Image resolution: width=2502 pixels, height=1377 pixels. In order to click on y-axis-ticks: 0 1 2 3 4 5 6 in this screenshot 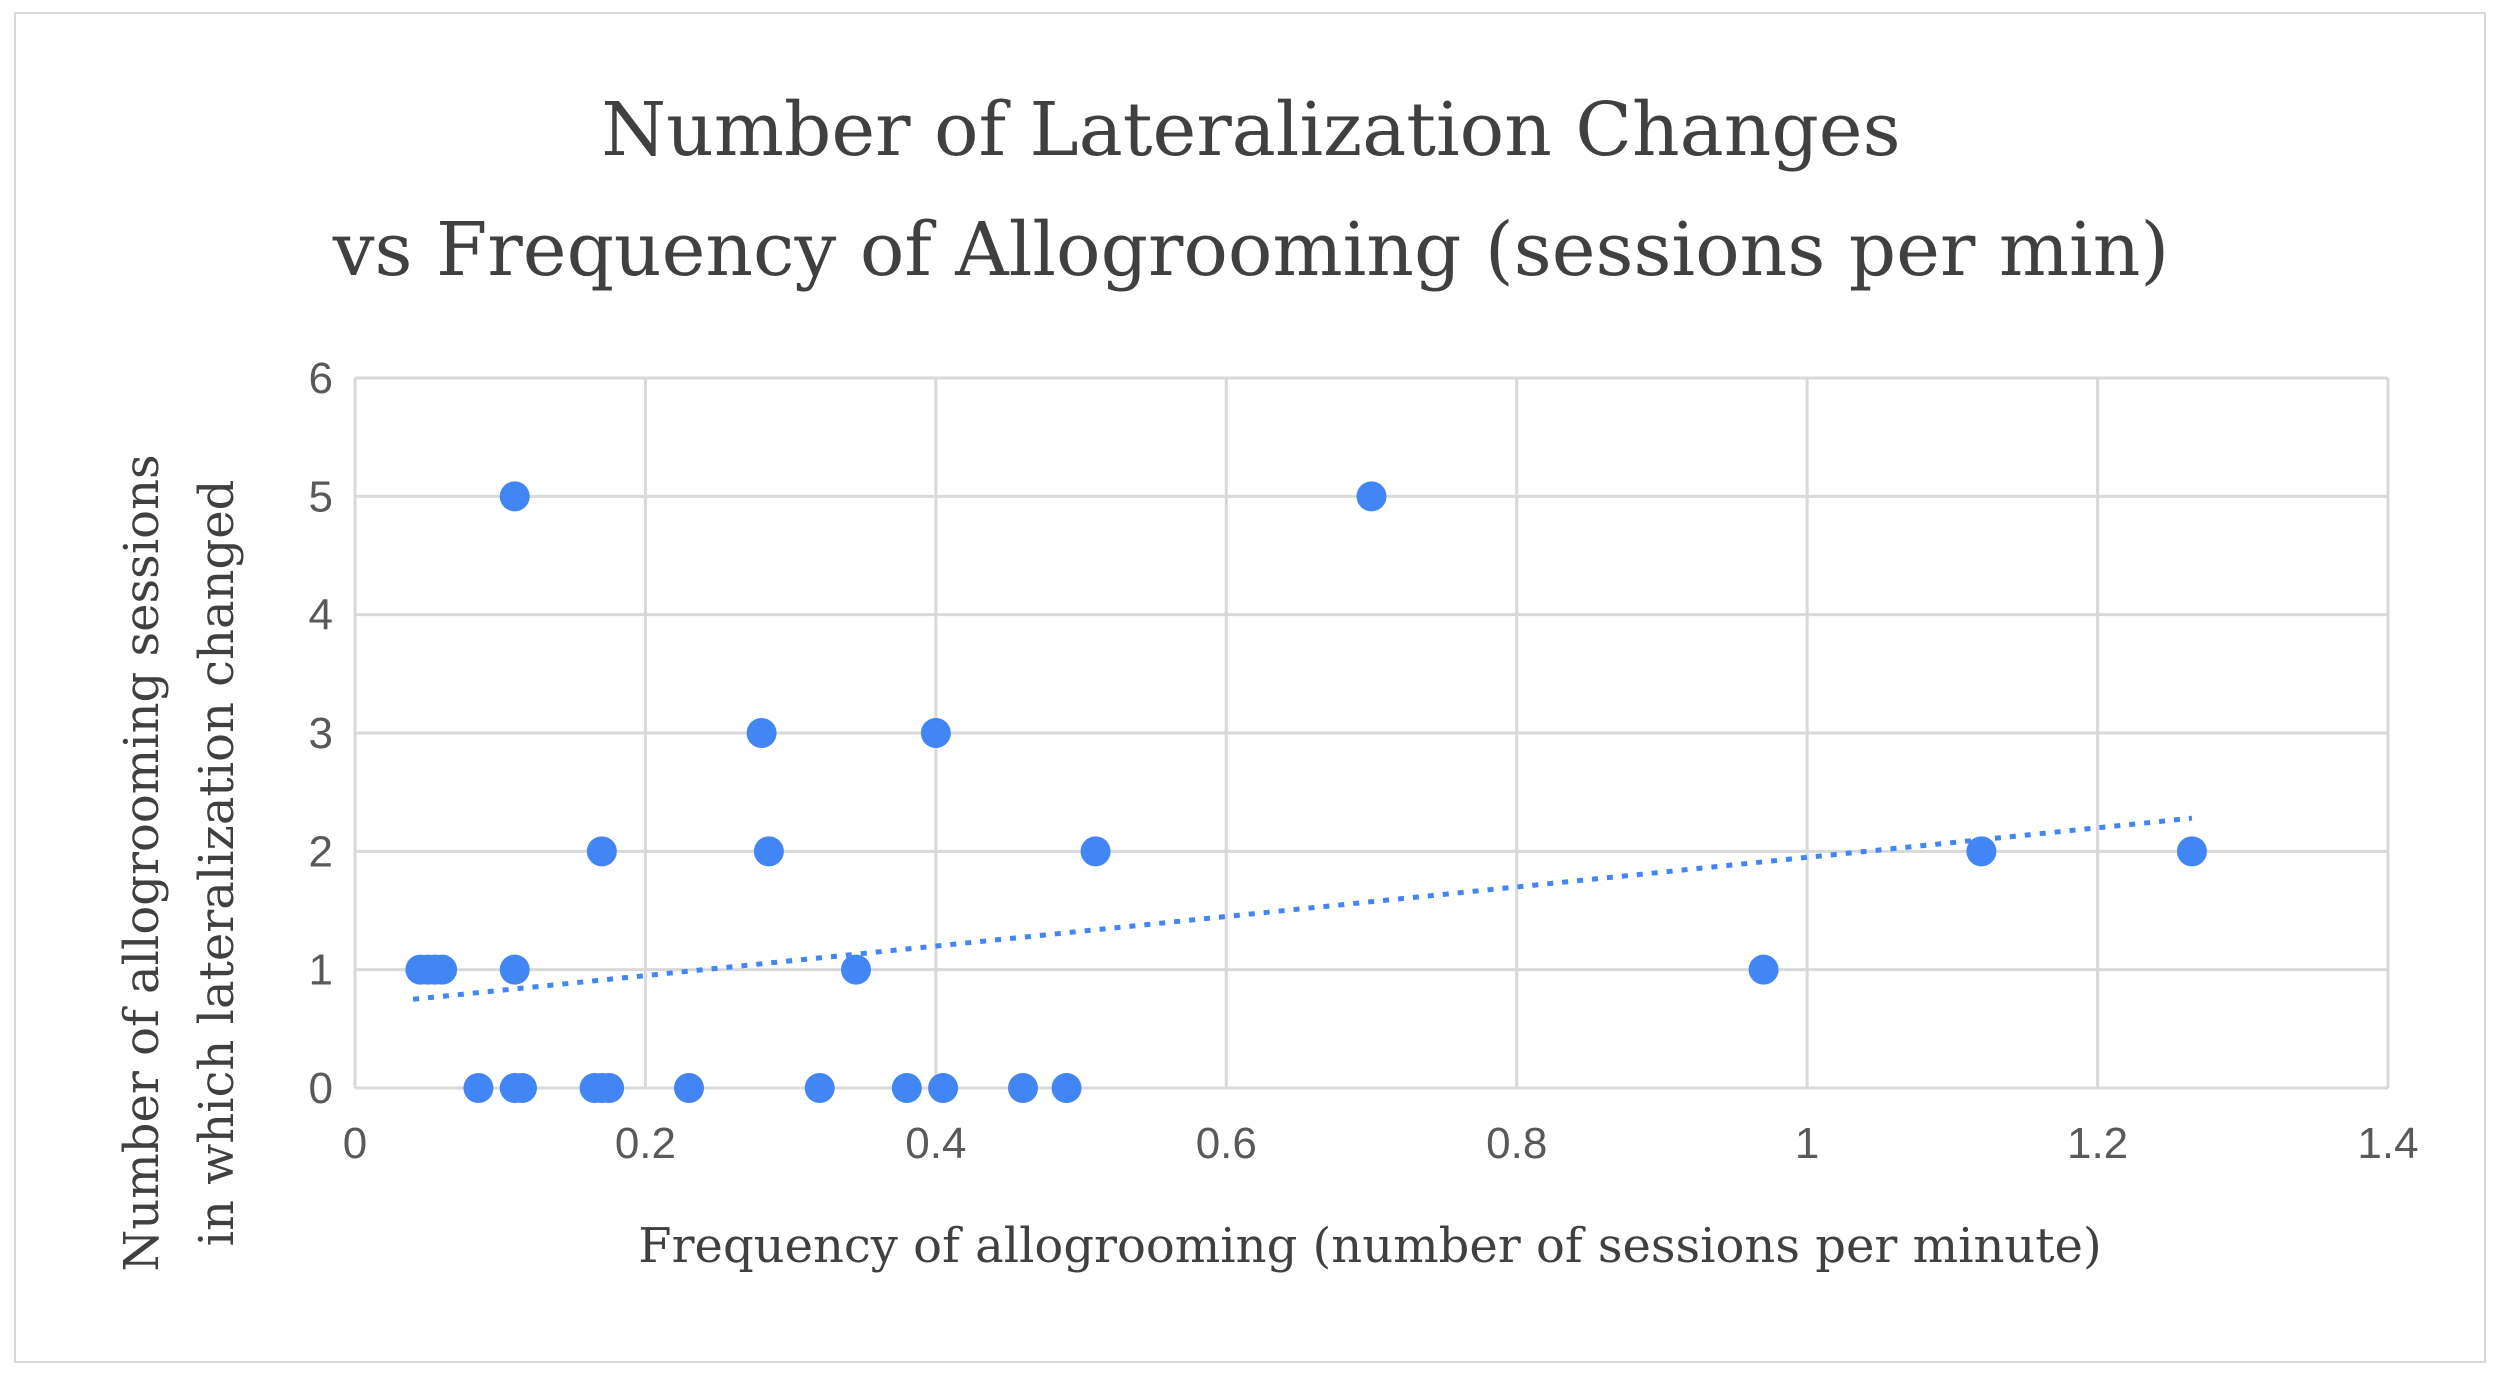, I will do `click(321, 733)`.